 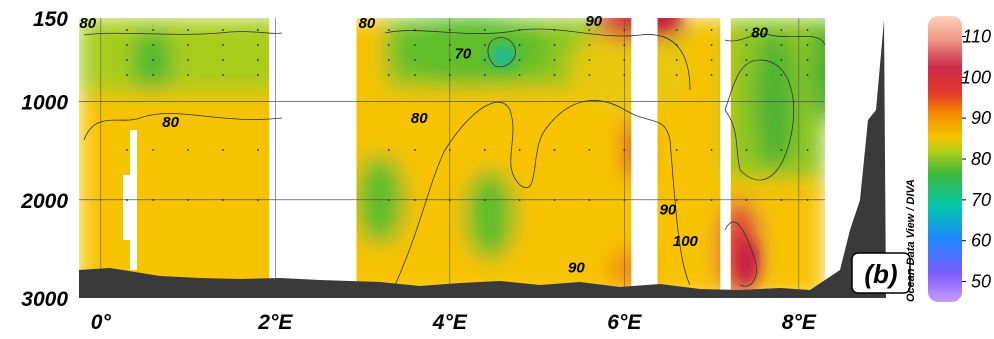 What do you see at coordinates (976, 77) in the screenshot?
I see `colorbar-tick-label: 100` at bounding box center [976, 77].